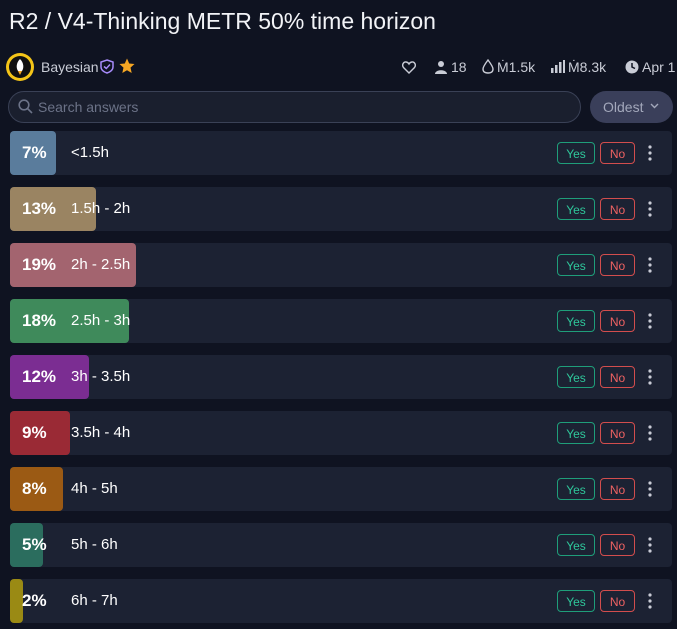 The width and height of the screenshot is (677, 629). Describe the element at coordinates (127, 65) in the screenshot. I see `star-icon` at that location.